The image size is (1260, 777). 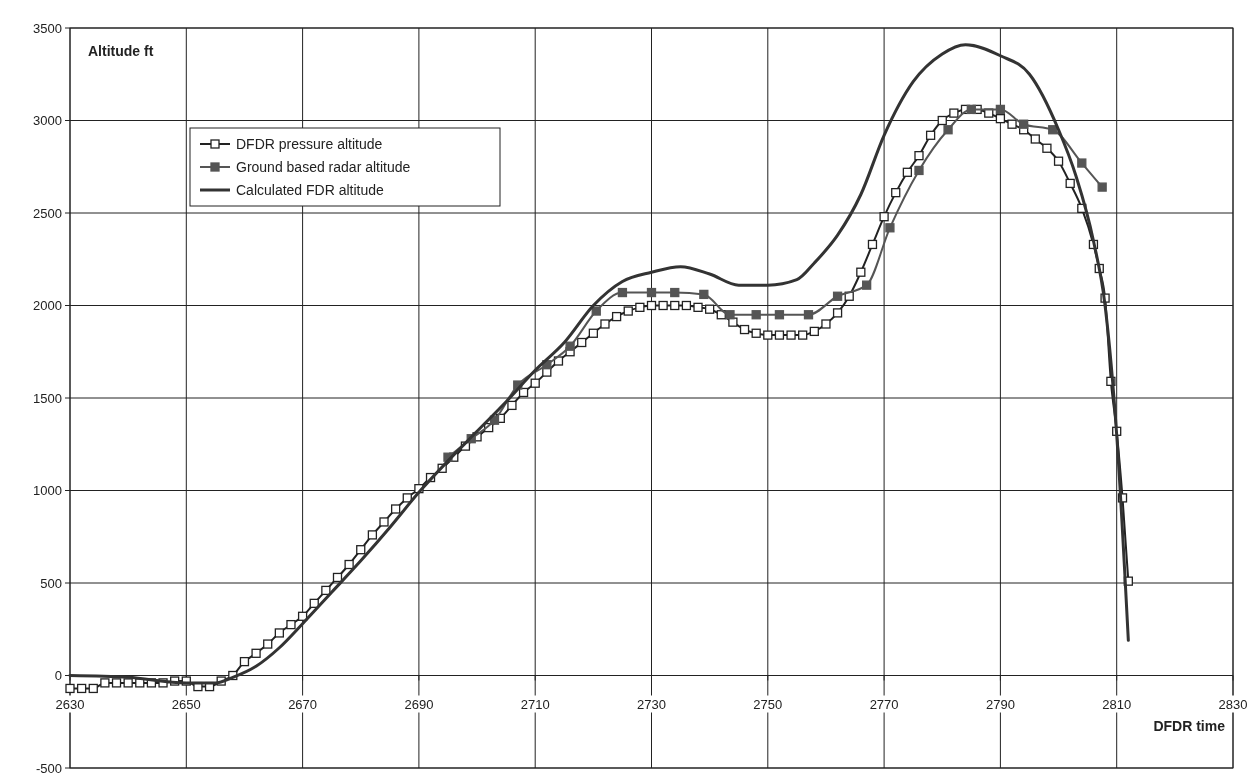 I want to click on y-tick-label: 3500, so click(x=47, y=28).